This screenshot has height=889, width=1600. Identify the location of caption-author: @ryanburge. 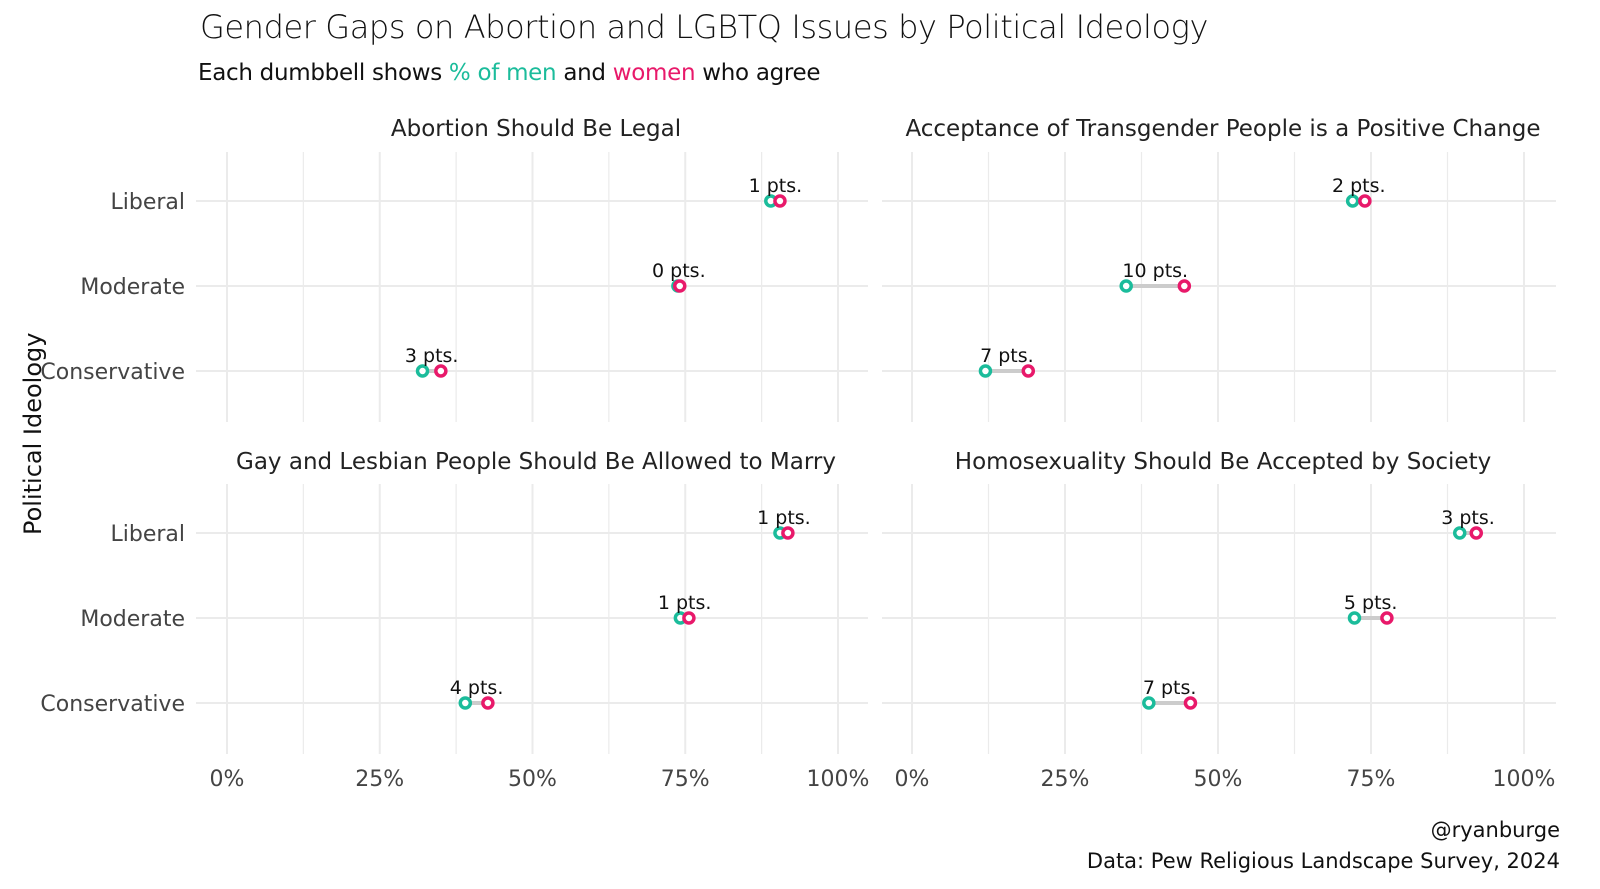
(1495, 830).